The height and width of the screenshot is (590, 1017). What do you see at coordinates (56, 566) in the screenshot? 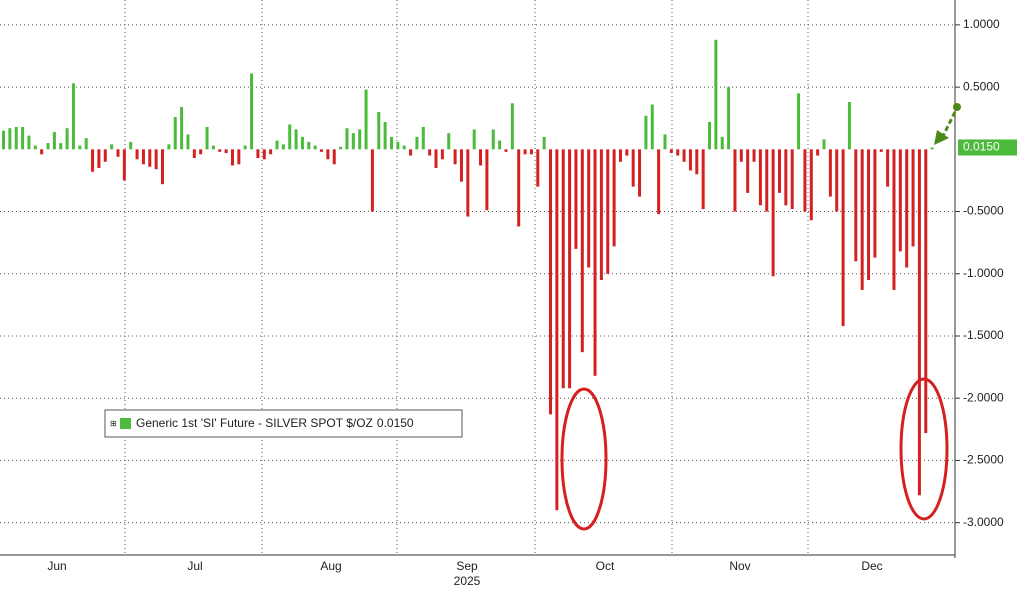
I see `month-label: Jun` at bounding box center [56, 566].